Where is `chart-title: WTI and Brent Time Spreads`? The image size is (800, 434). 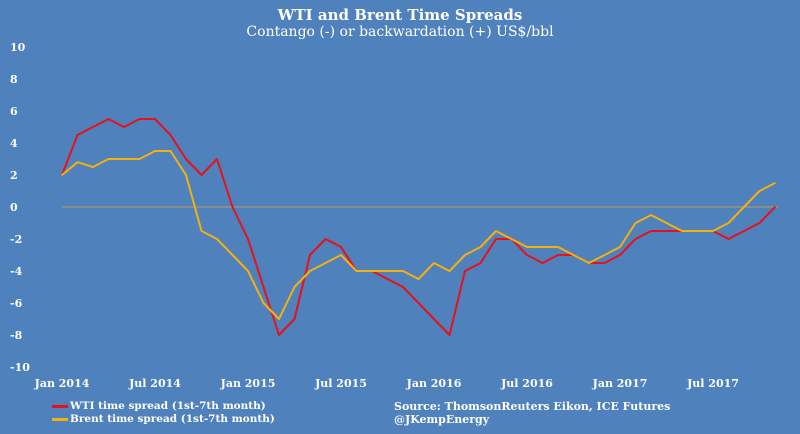 chart-title: WTI and Brent Time Spreads is located at coordinates (400, 15).